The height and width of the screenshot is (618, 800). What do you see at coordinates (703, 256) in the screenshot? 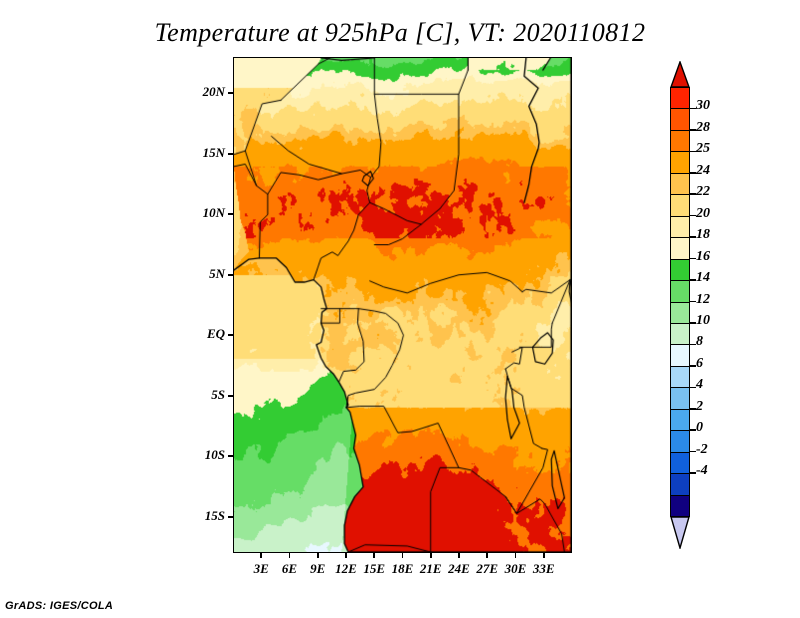
I see `colorbar-label: 16` at bounding box center [703, 256].